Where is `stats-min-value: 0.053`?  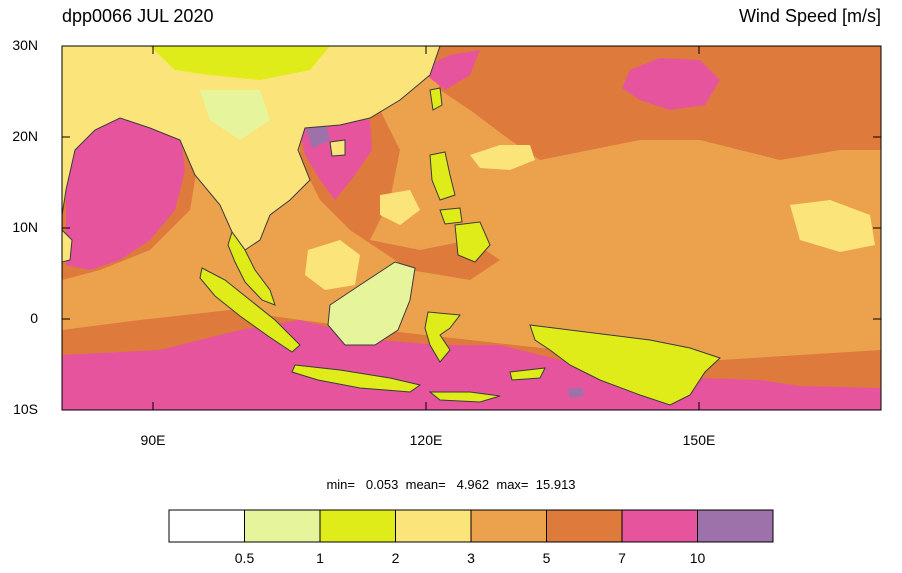
stats-min-value: 0.053 is located at coordinates (382, 484).